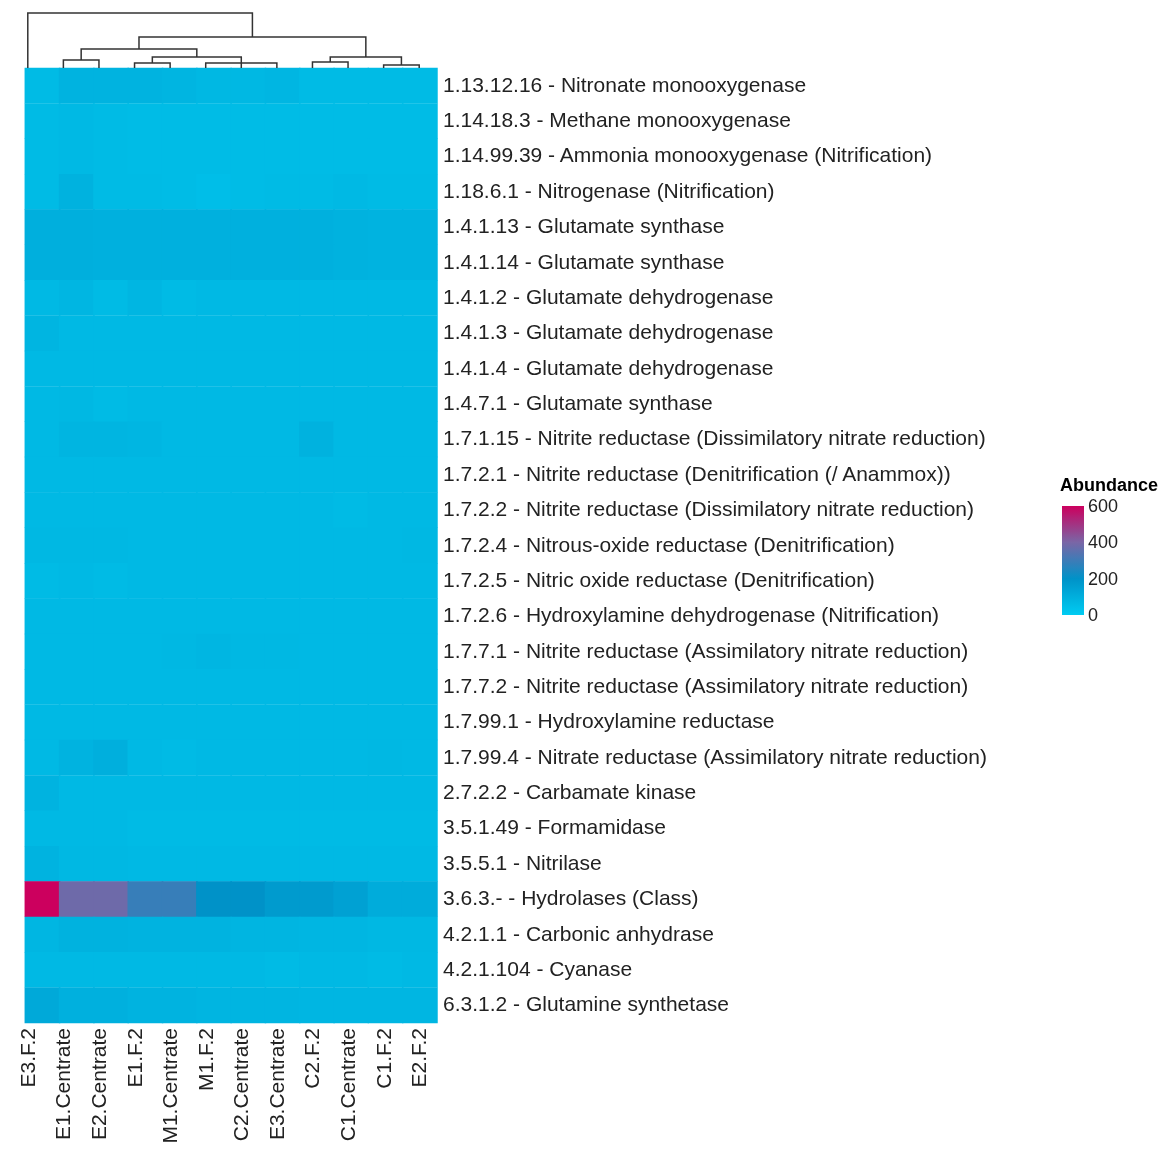 This screenshot has width=1165, height=1152. What do you see at coordinates (383, 1058) in the screenshot?
I see `x-tick-label: C1.F.2` at bounding box center [383, 1058].